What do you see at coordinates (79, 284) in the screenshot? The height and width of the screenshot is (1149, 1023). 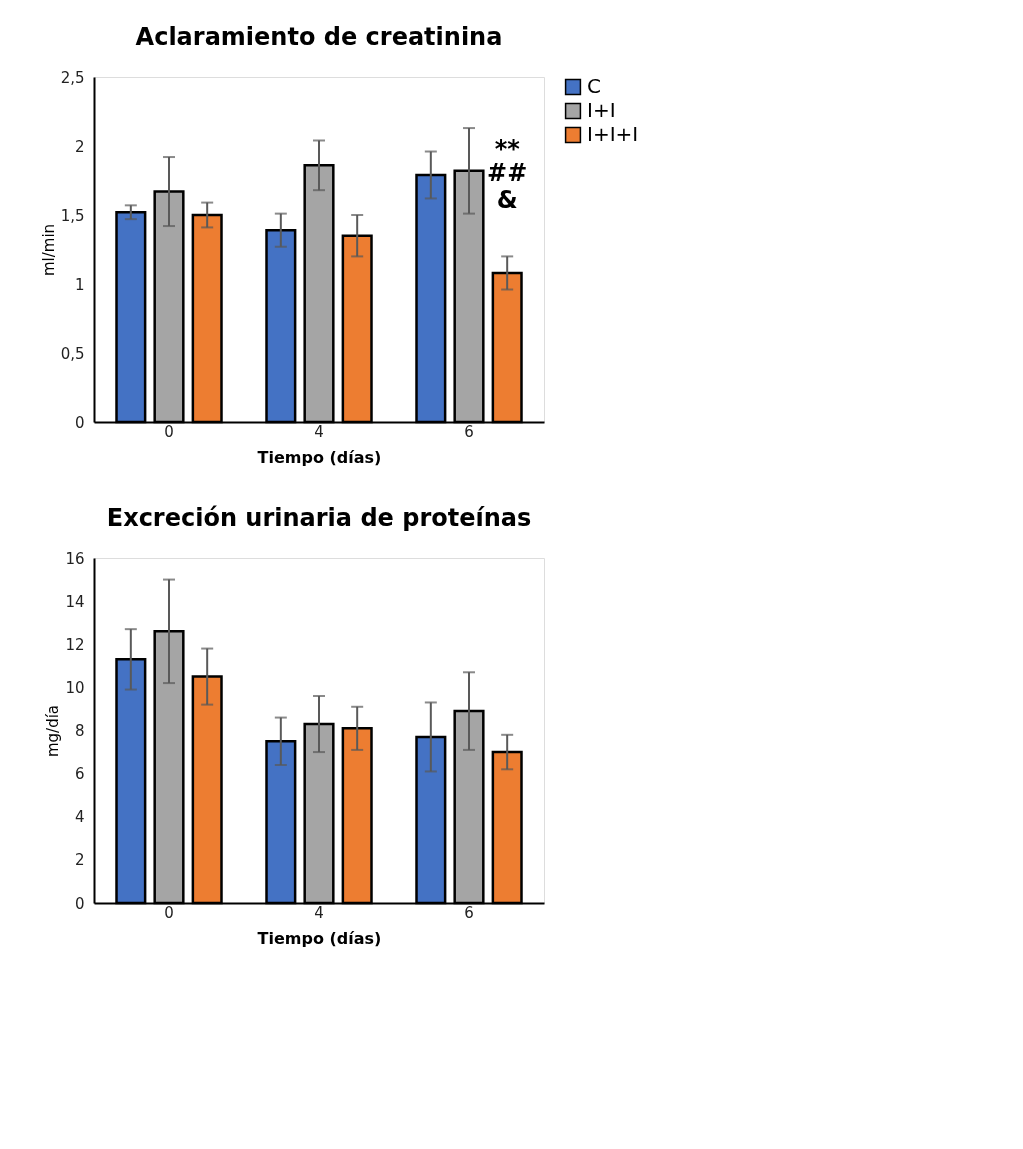 I see `y-tick-label: 1` at bounding box center [79, 284].